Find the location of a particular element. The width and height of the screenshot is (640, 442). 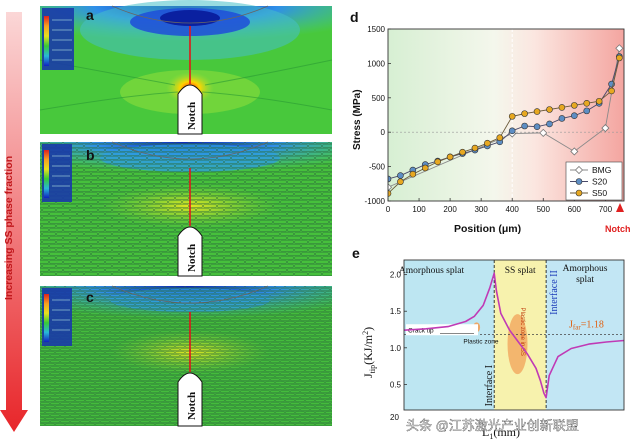

chart-e-letter: e is located at coordinates (356, 253).